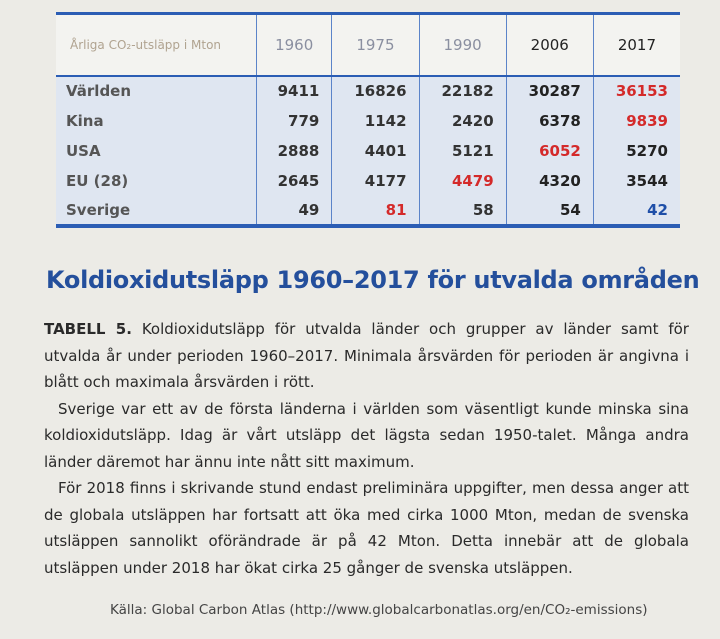 The width and height of the screenshot is (720, 639). I want to click on column-header: 2006, so click(549, 44).